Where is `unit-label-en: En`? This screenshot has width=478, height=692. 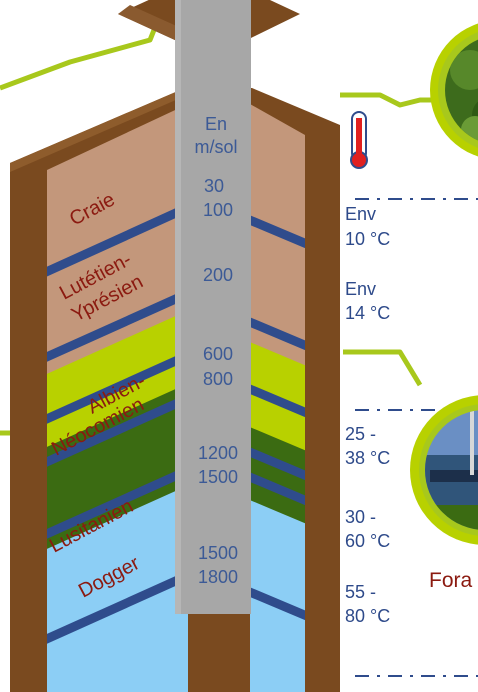 unit-label-en: En is located at coordinates (216, 124).